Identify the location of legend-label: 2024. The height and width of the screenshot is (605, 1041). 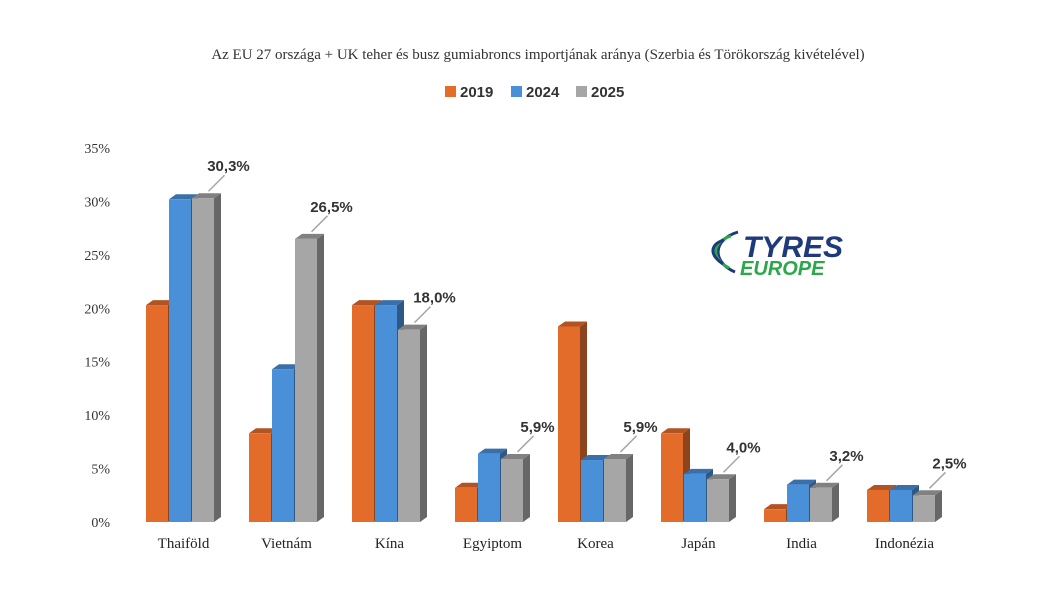
(543, 92).